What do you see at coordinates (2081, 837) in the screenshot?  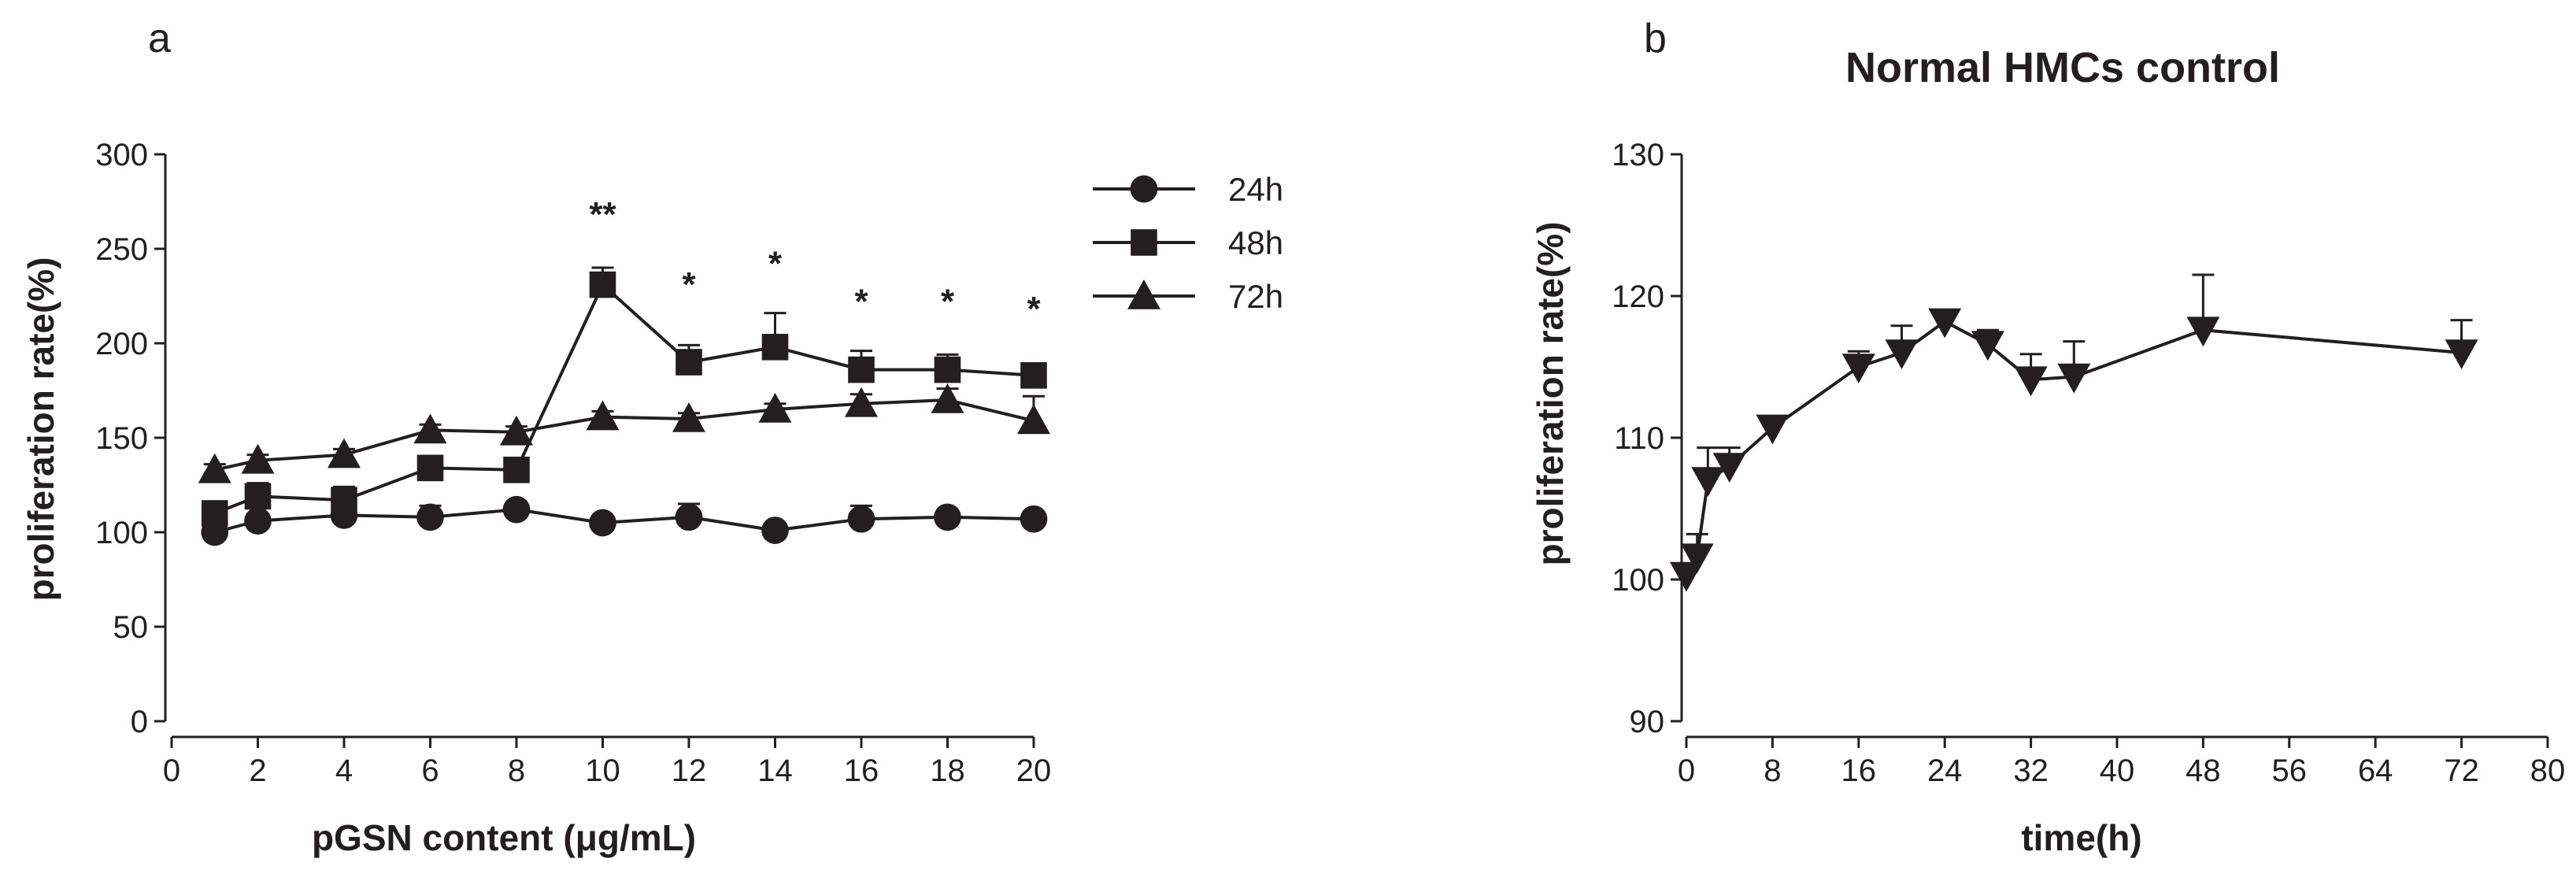 I see `chart-b-x-axis-label: time(h)` at bounding box center [2081, 837].